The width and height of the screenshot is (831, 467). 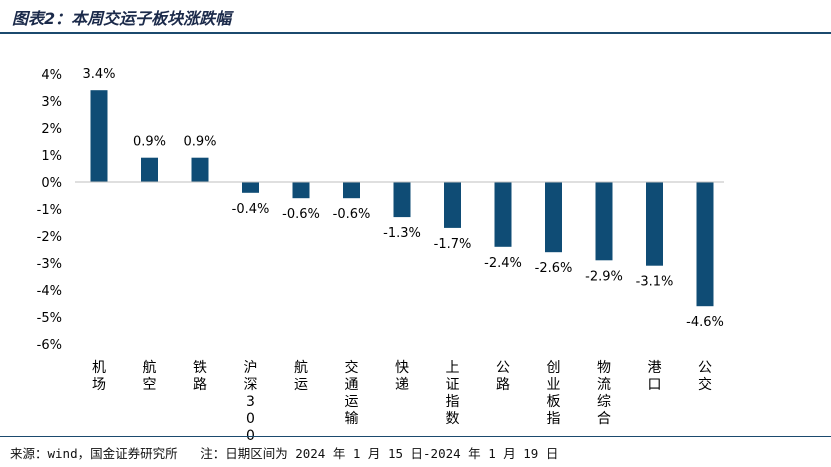 What do you see at coordinates (51, 102) in the screenshot?
I see `y-tick-label: 3%` at bounding box center [51, 102].